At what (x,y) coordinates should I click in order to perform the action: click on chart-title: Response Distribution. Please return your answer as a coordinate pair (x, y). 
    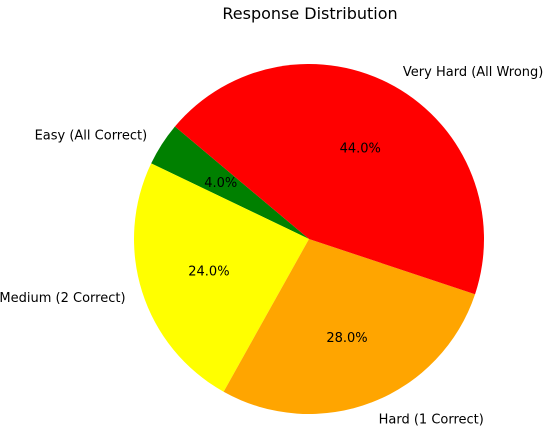
    Looking at the image, I should click on (309, 13).